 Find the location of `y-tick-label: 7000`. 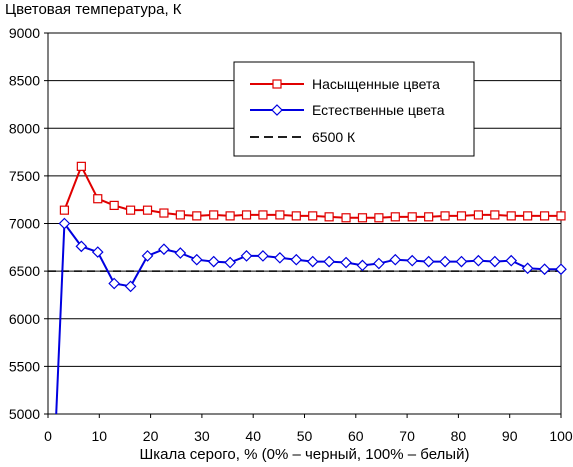

y-tick-label: 7000 is located at coordinates (24, 224).